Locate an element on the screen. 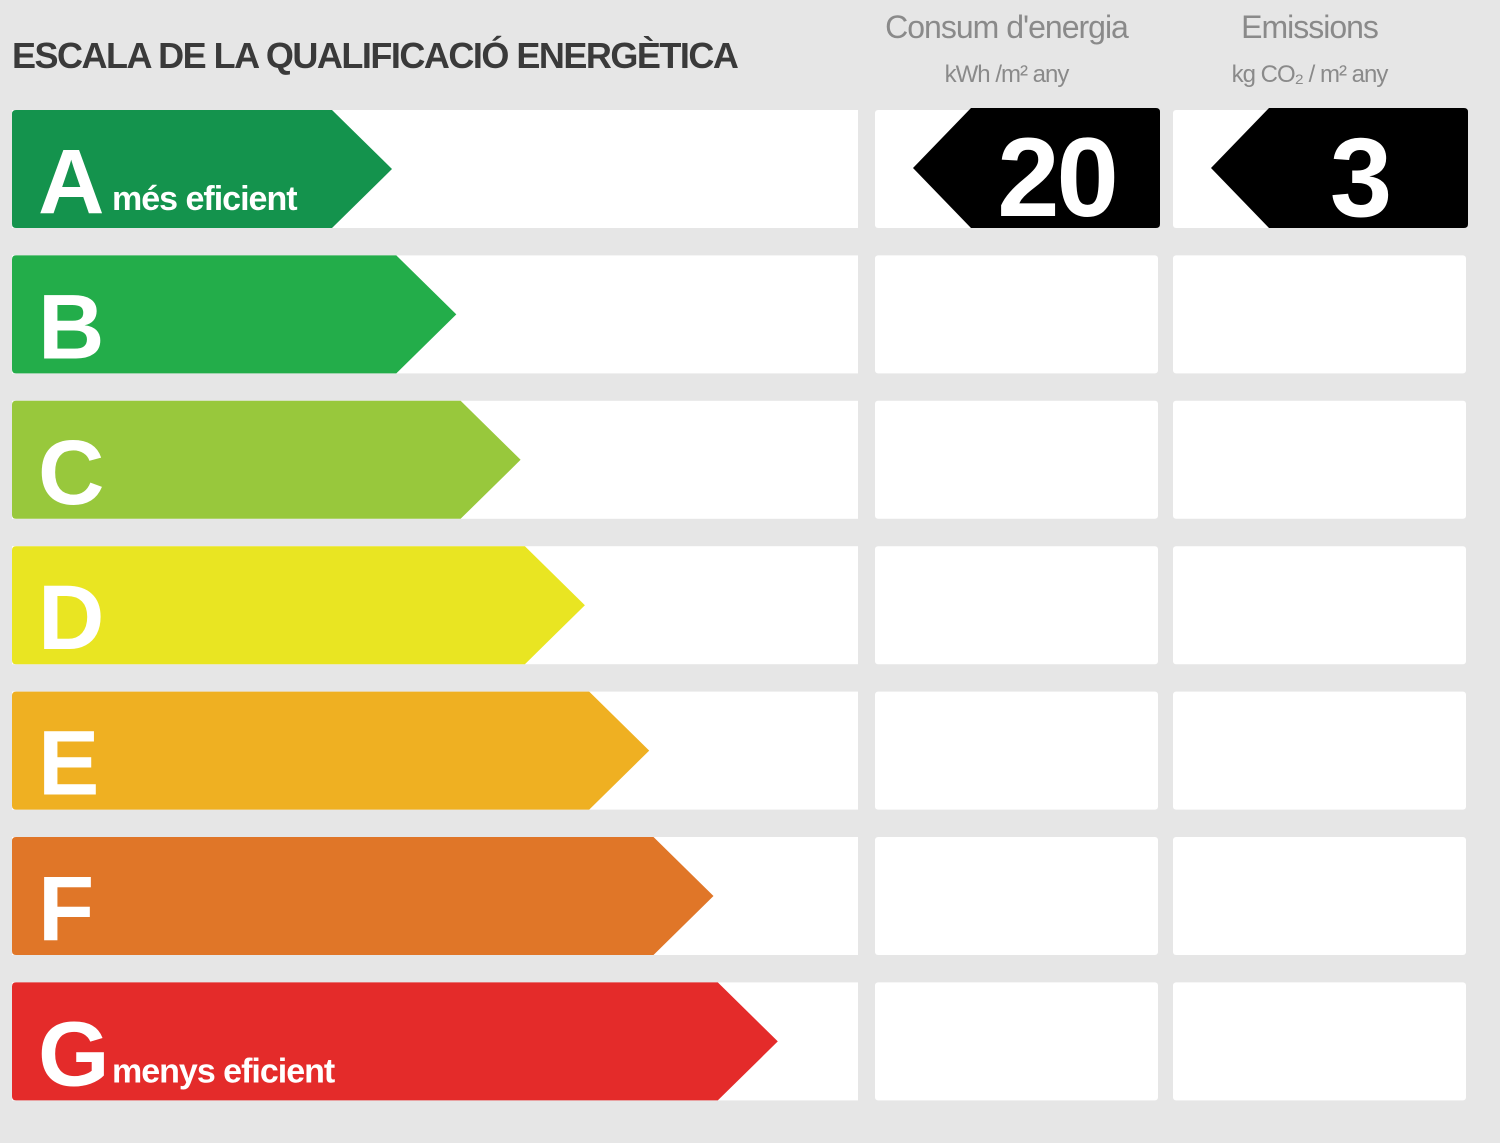 Image resolution: width=1500 pixels, height=1143 pixels. grade-note: més eficient is located at coordinates (204, 199).